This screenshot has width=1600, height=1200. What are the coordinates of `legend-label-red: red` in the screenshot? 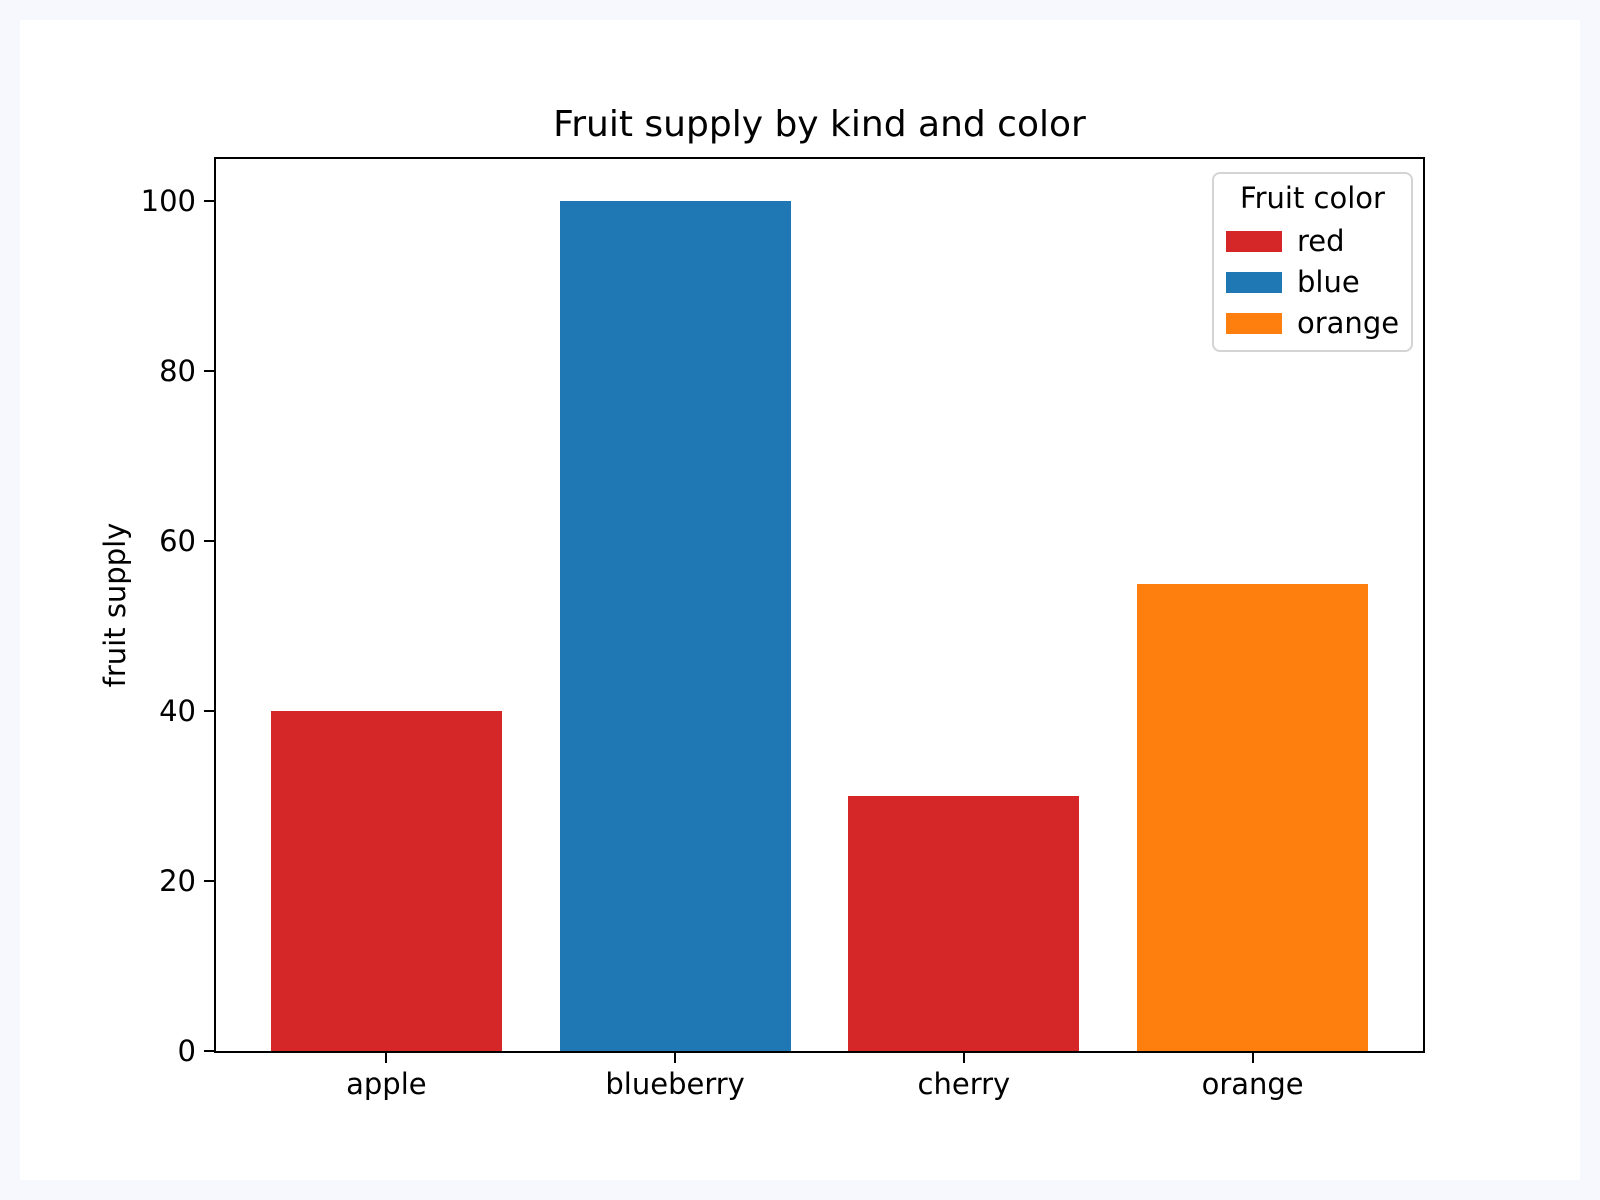 It's located at (1321, 241).